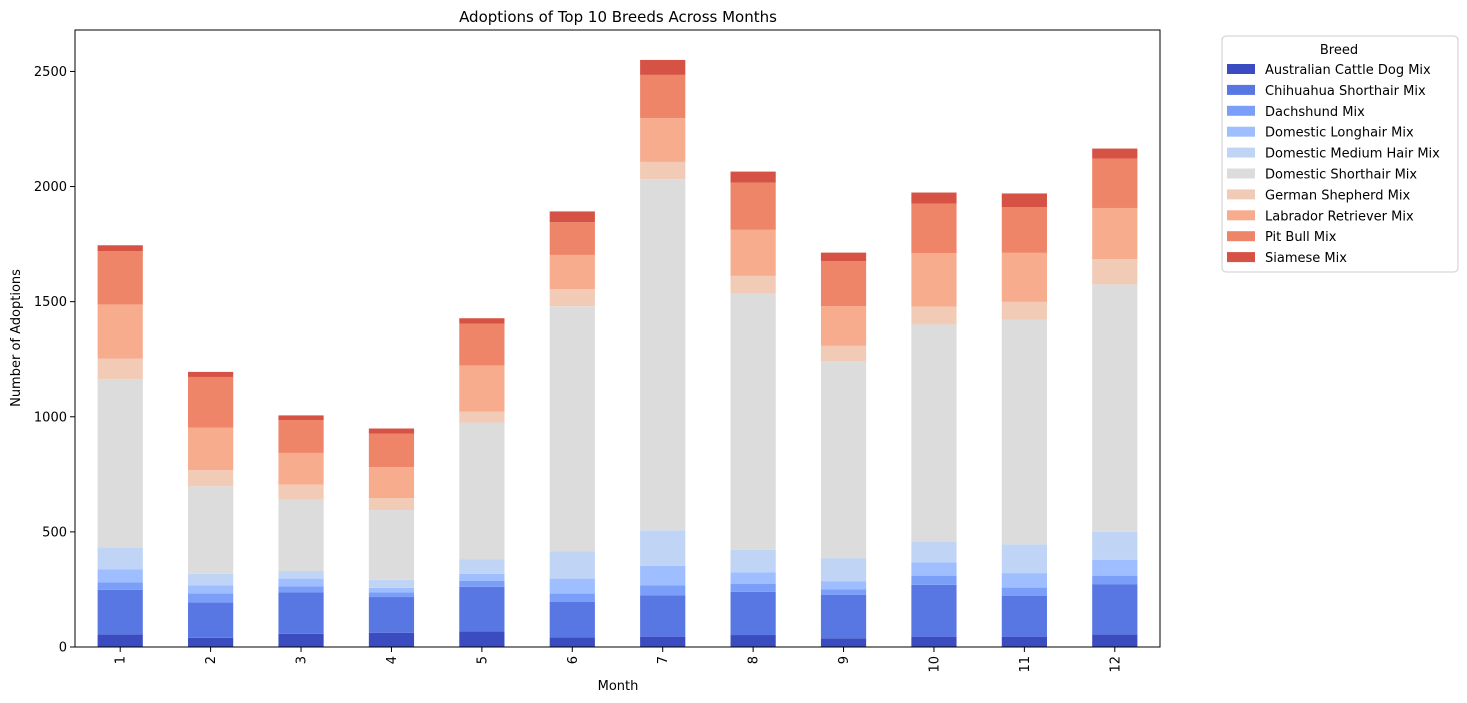 Image resolution: width=1467 pixels, height=703 pixels. What do you see at coordinates (63, 648) in the screenshot?
I see `y-tick-label: 0` at bounding box center [63, 648].